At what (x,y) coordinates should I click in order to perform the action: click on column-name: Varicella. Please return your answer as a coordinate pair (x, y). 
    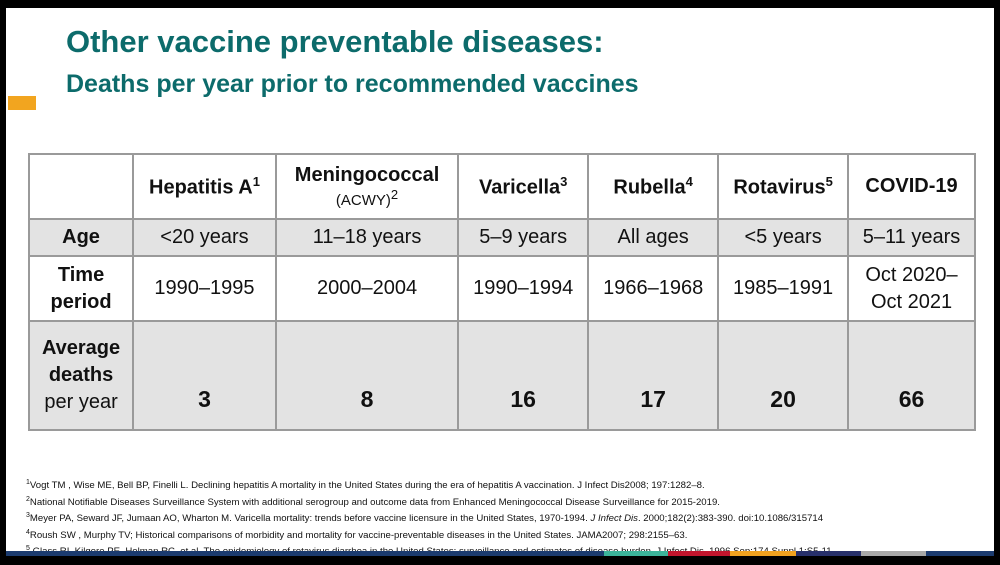
    Looking at the image, I should click on (519, 187).